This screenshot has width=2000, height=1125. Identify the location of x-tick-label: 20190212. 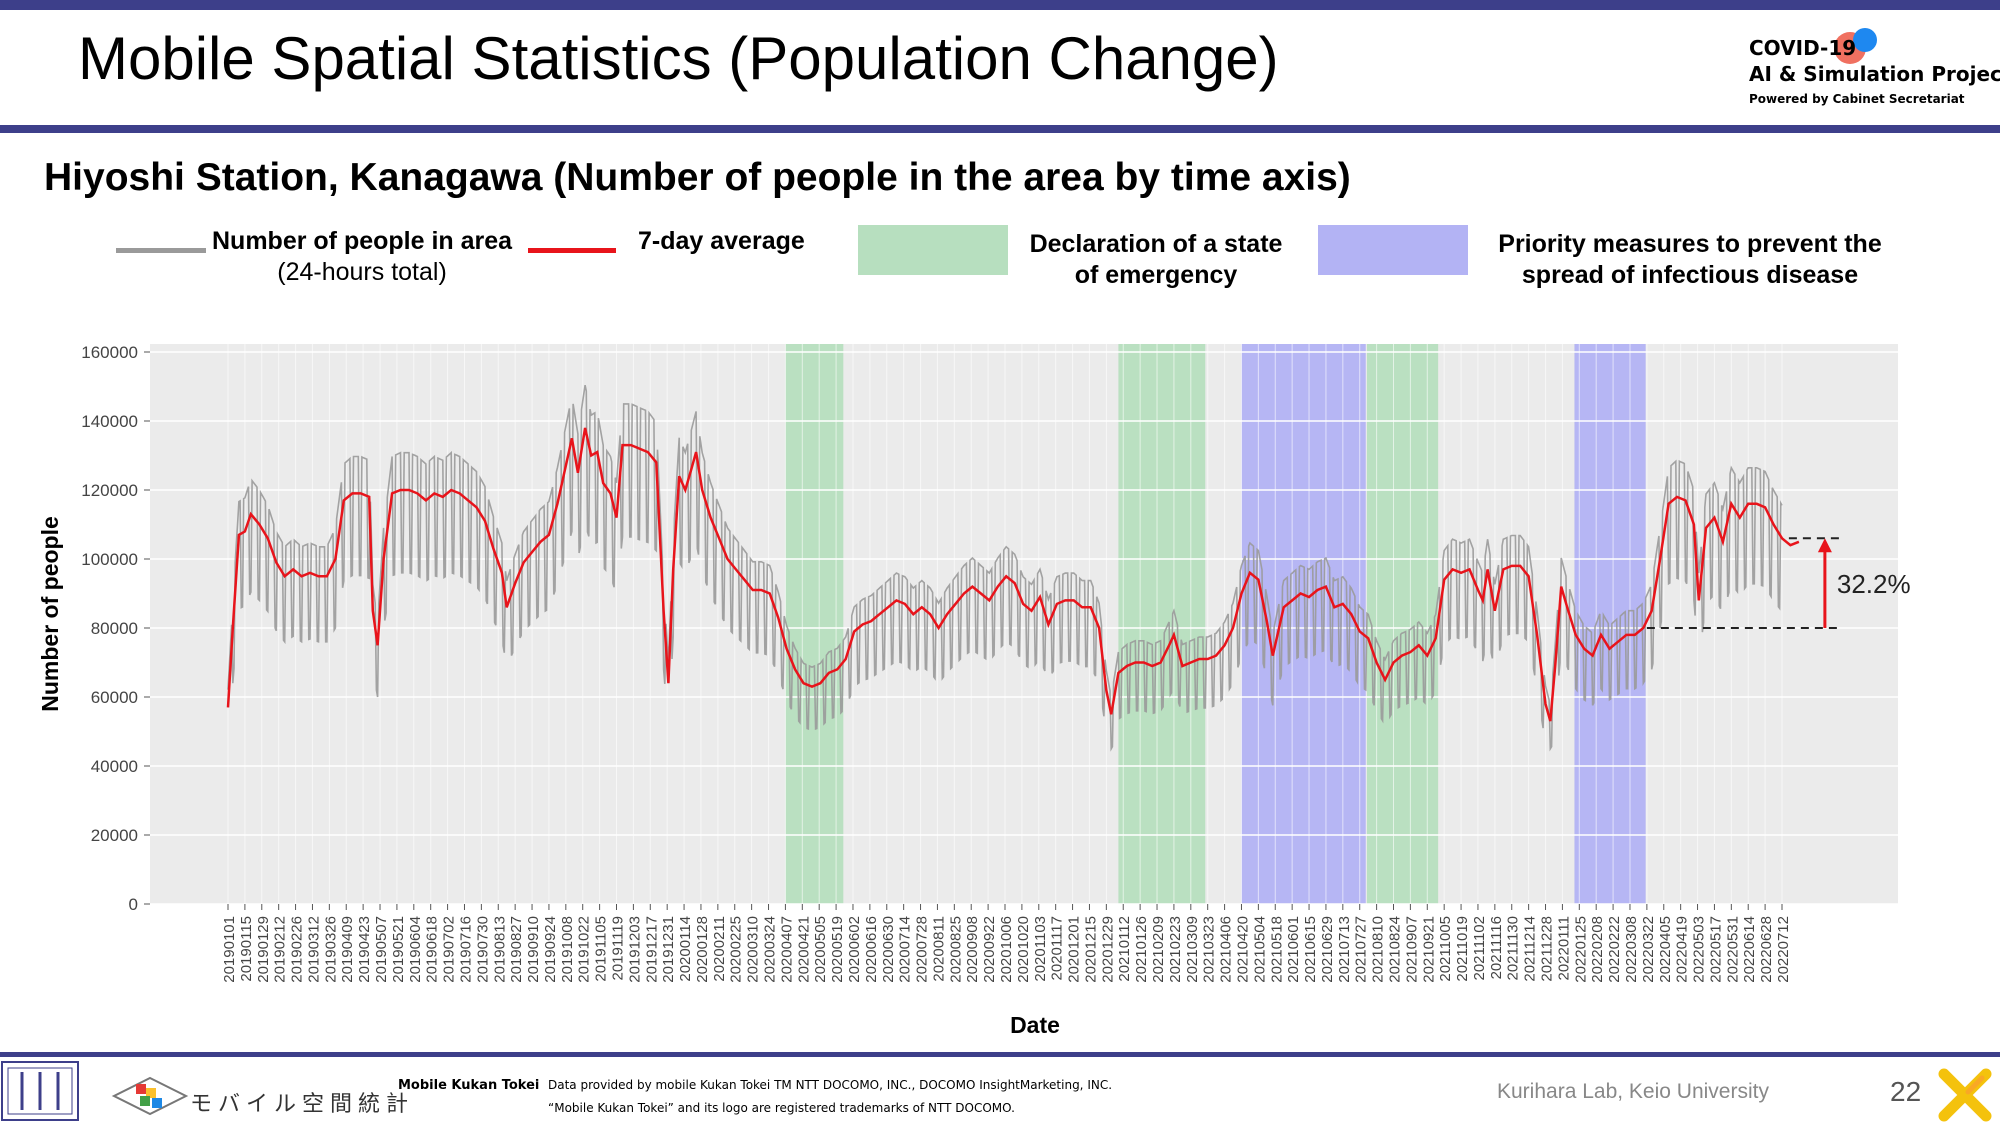
(280, 949).